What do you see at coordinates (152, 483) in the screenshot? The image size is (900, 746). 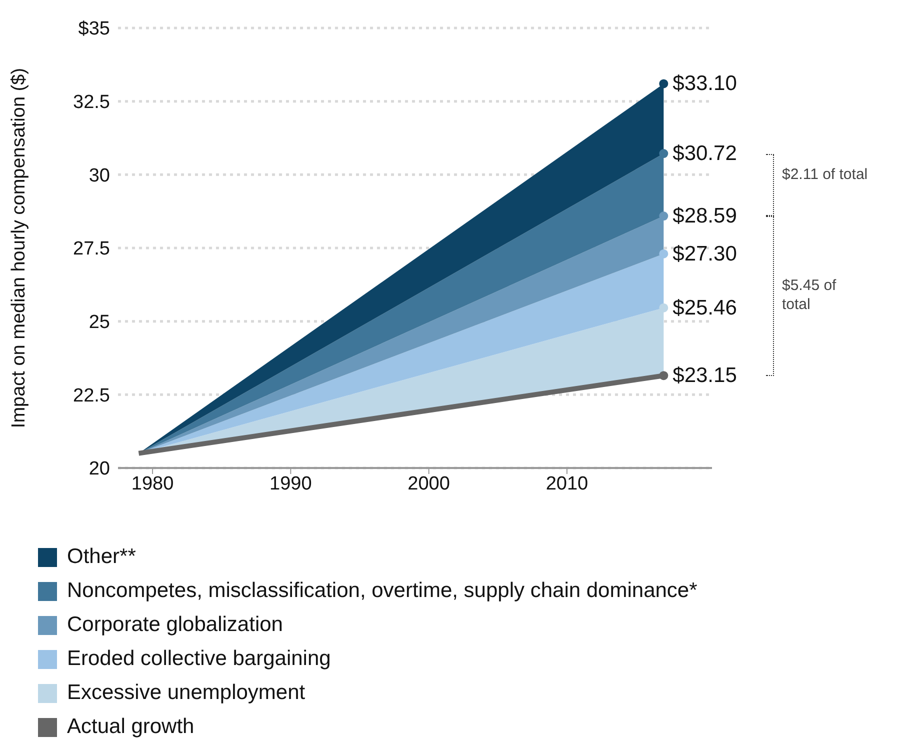 I see `x-tick-label: 1980` at bounding box center [152, 483].